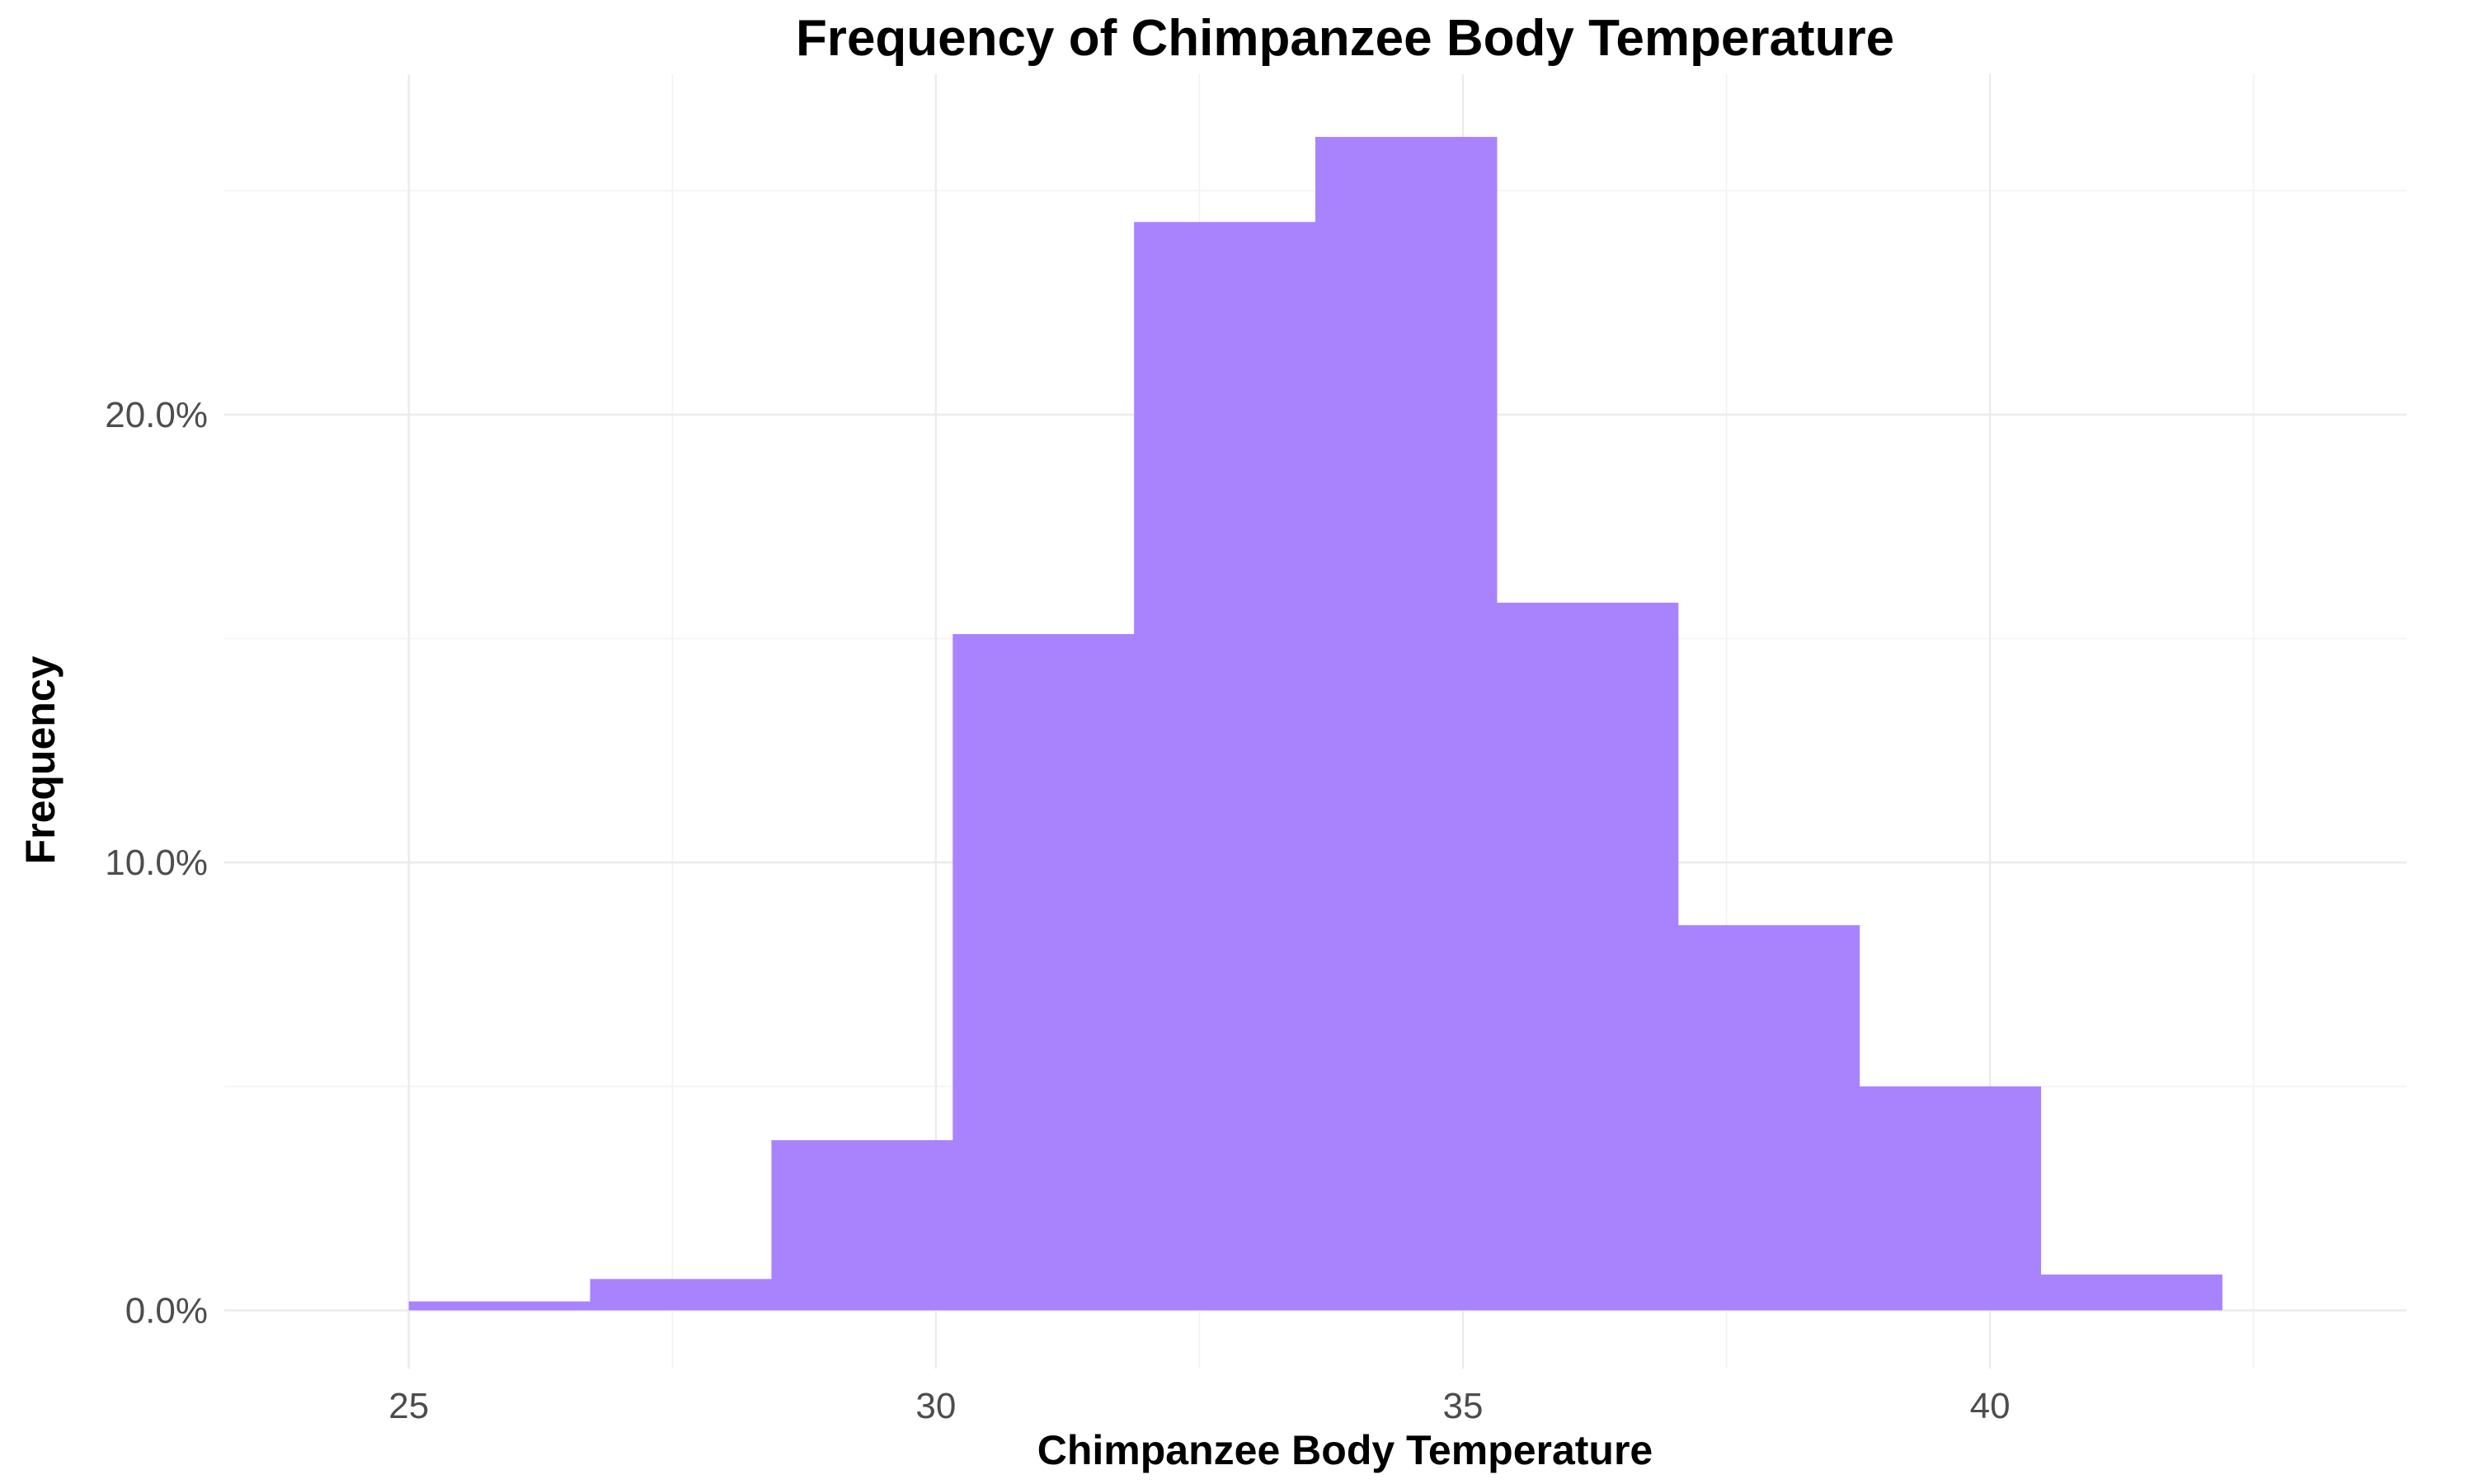 This screenshot has height=1484, width=2474. What do you see at coordinates (40, 759) in the screenshot?
I see `y-axis-title: Frequency` at bounding box center [40, 759].